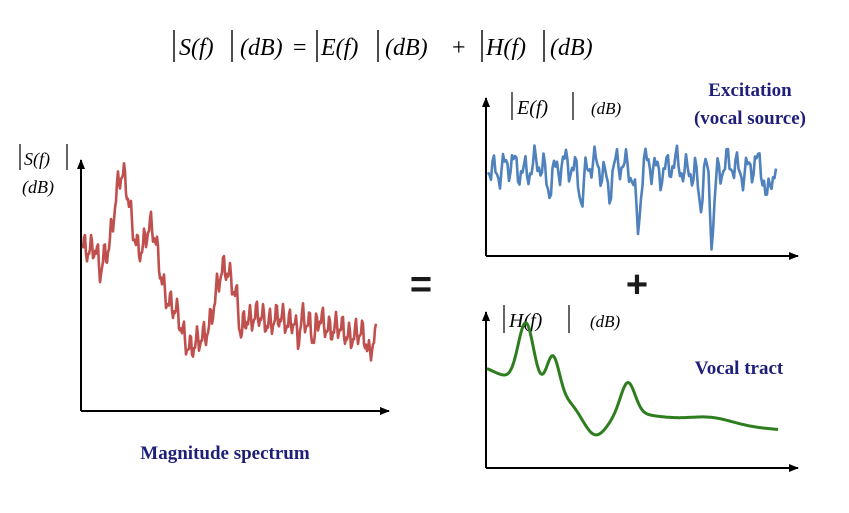  I want to click on equals-operator: =, so click(421, 285).